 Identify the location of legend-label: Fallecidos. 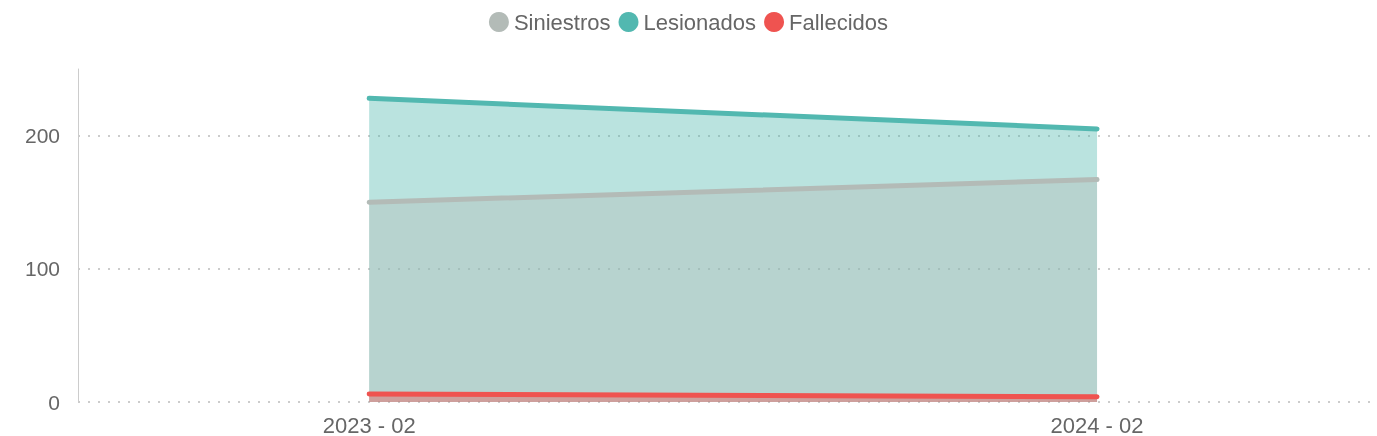
(839, 22).